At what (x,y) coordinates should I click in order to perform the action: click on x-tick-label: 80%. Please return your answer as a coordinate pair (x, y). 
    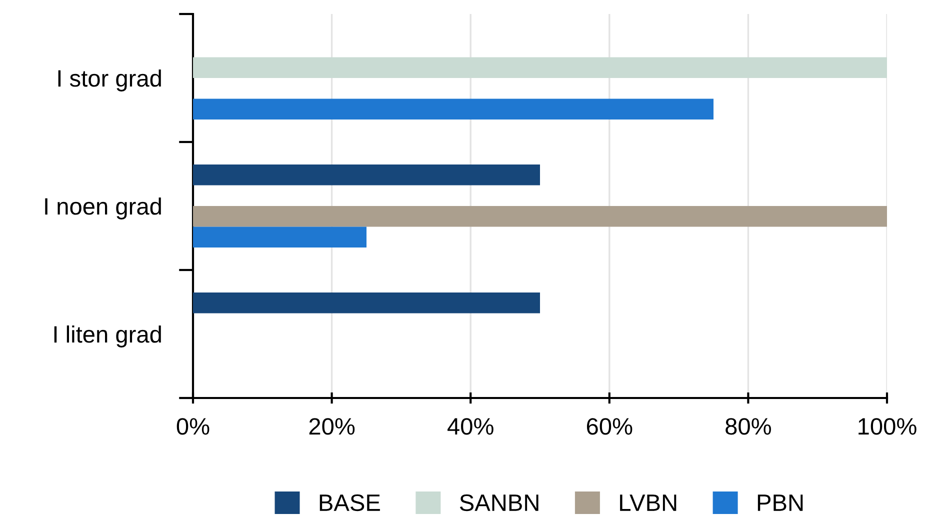
    Looking at the image, I should click on (748, 426).